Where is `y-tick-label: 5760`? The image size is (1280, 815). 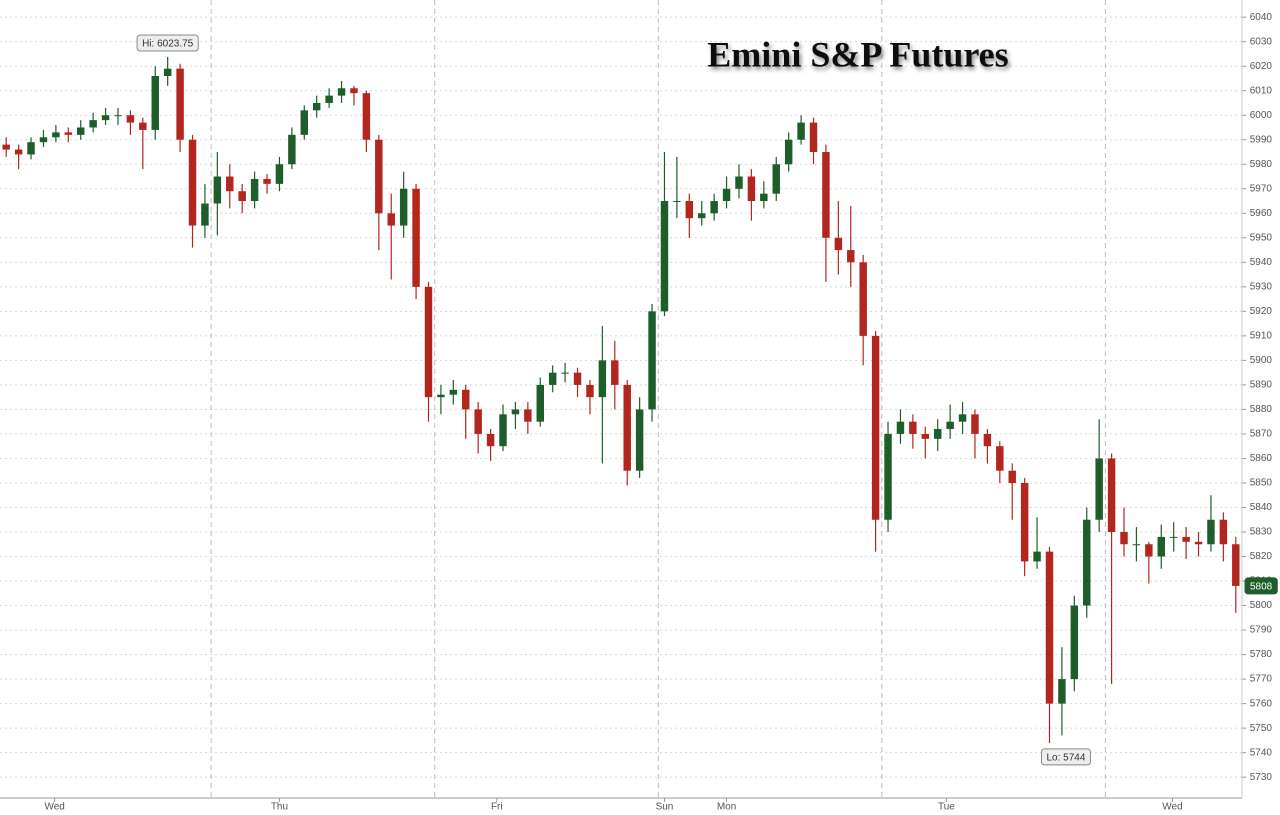 y-tick-label: 5760 is located at coordinates (1261, 703).